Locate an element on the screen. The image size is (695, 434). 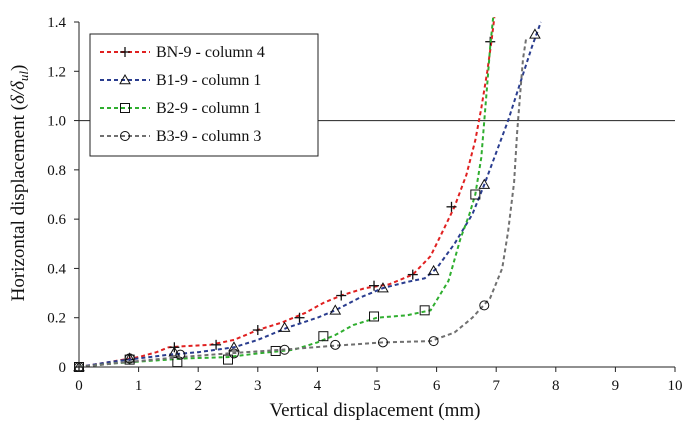
y-axis-title-delta: δ/δ is located at coordinates (18, 92).